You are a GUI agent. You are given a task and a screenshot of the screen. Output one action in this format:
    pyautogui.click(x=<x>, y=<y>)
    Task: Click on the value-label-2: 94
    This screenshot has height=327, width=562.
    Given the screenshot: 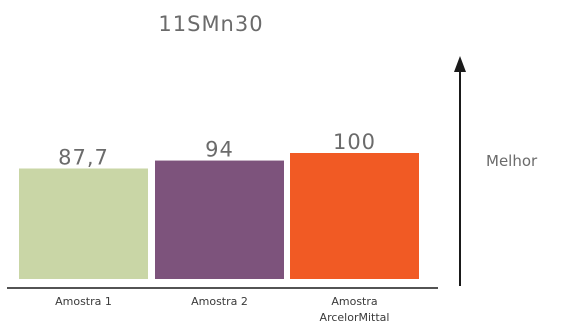 What is the action you would take?
    pyautogui.click(x=219, y=150)
    